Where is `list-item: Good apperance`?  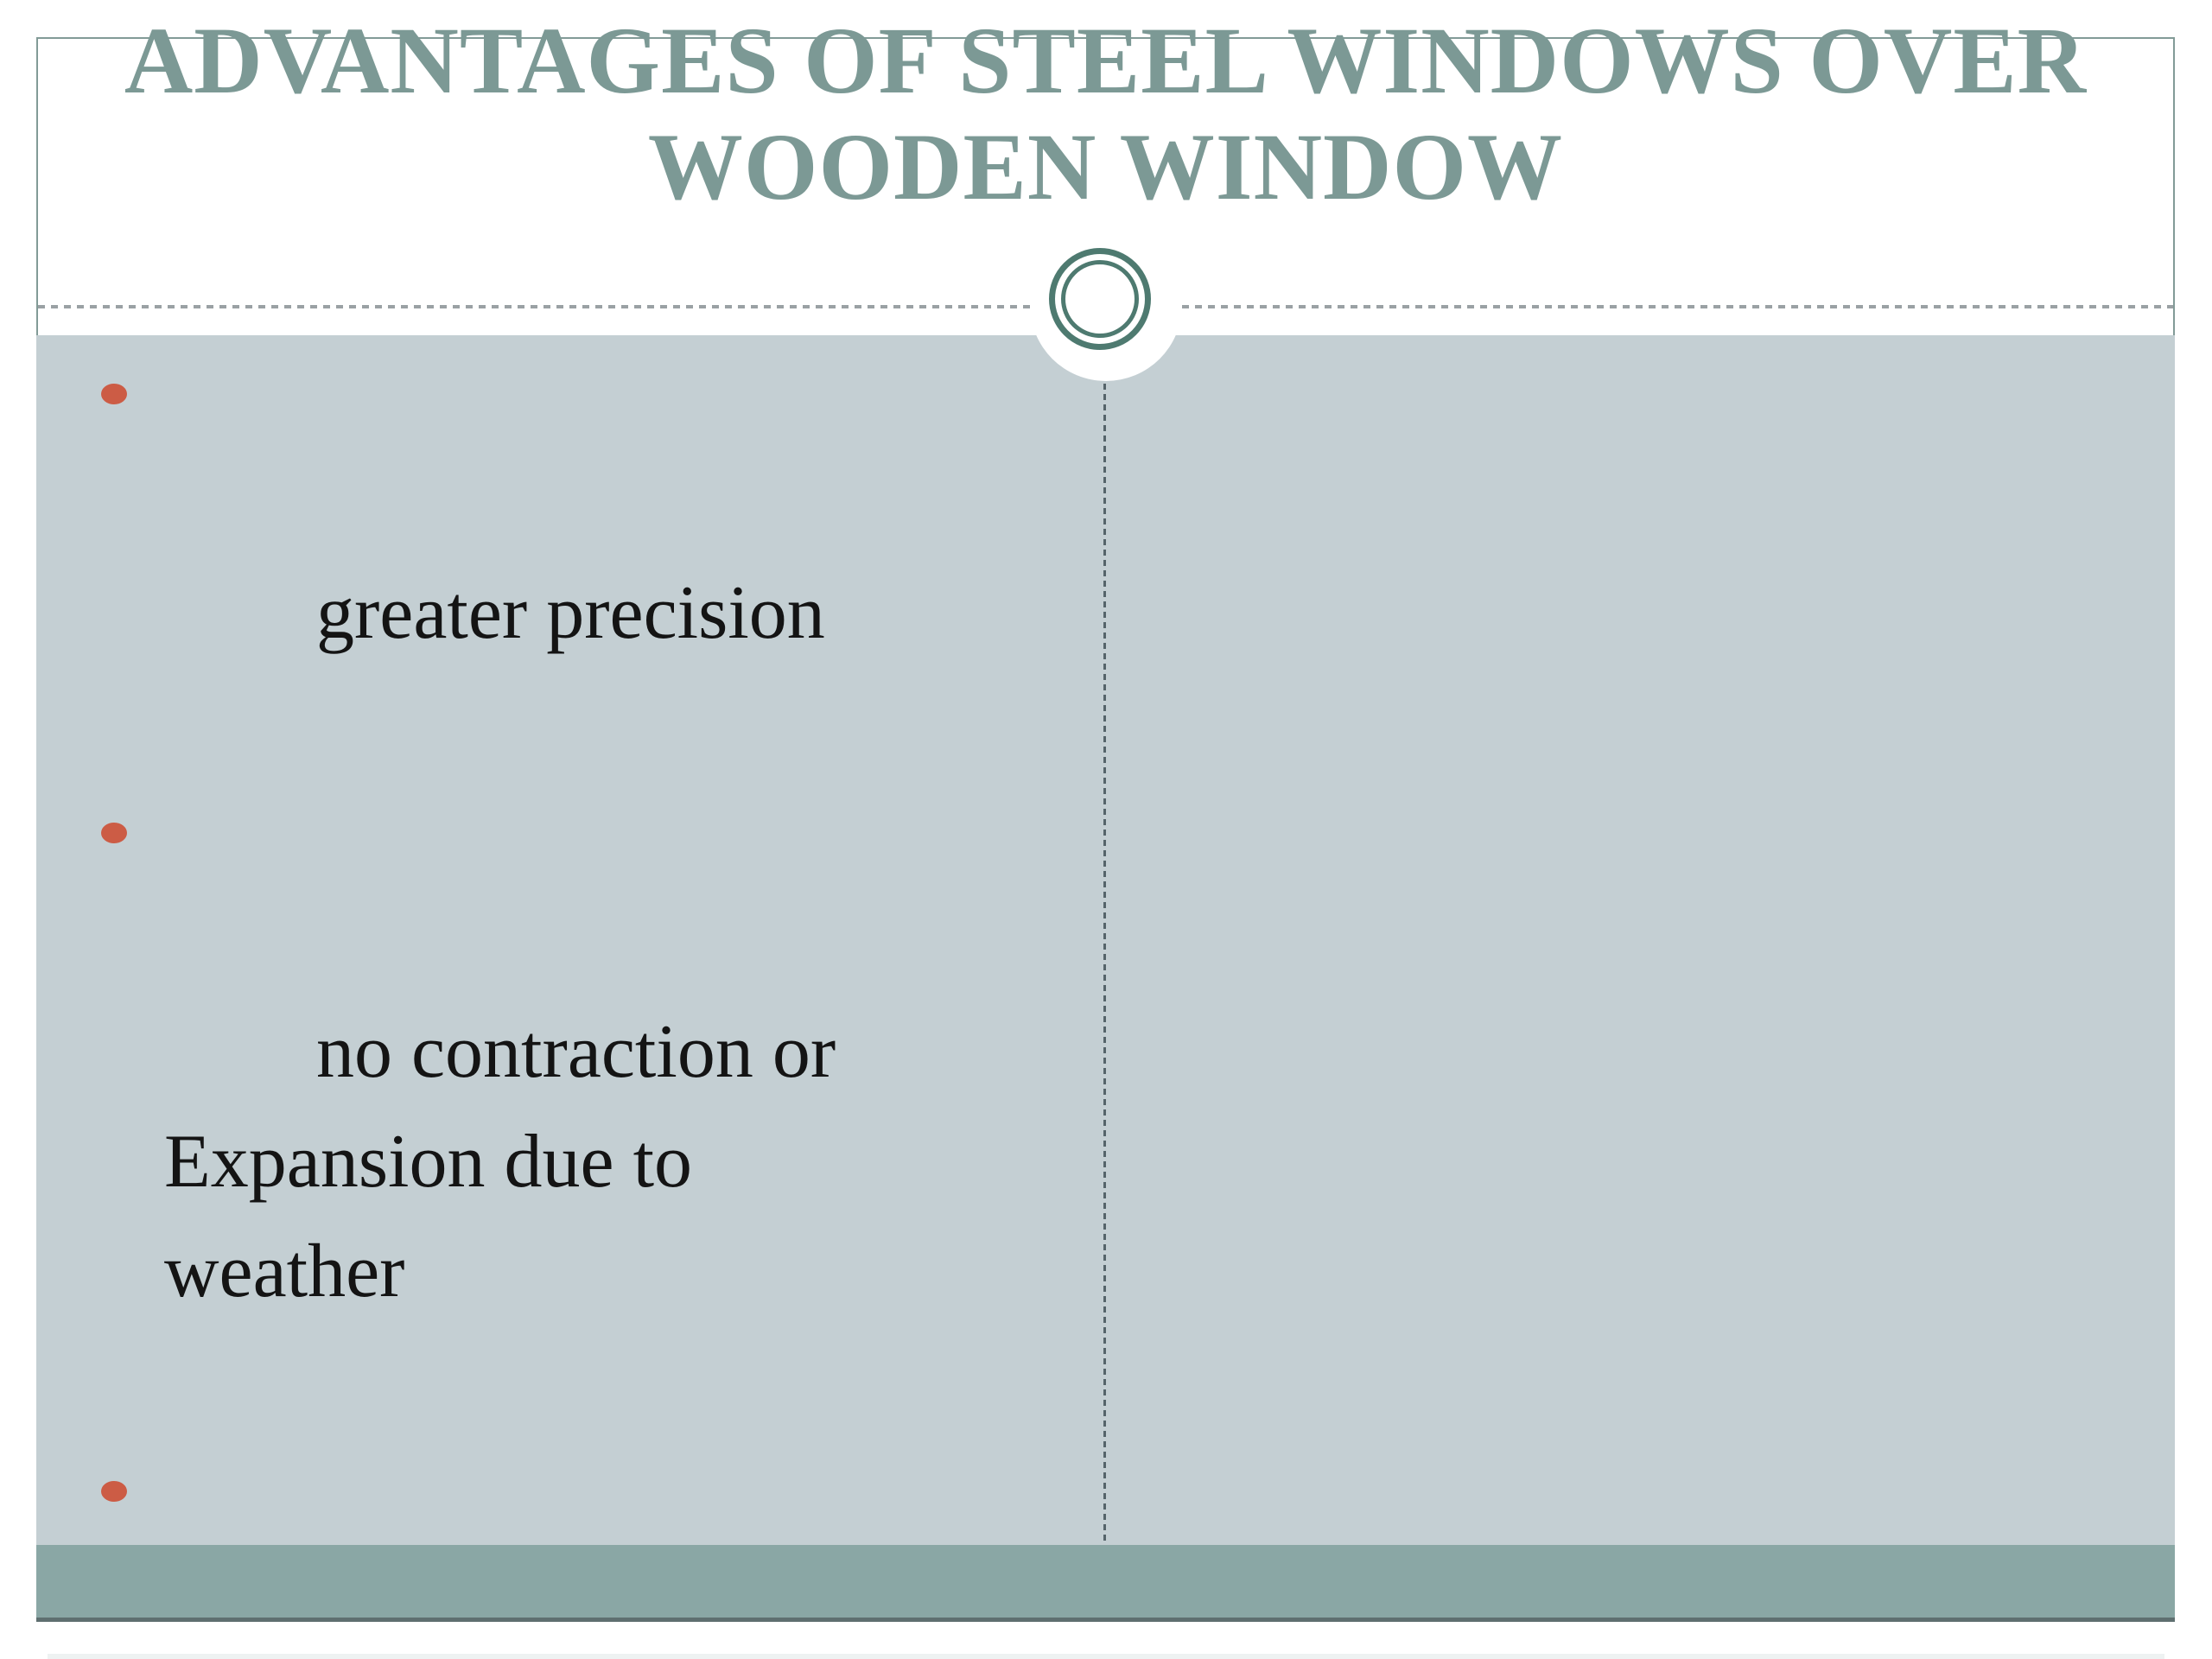 list-item: Good apperance is located at coordinates (559, 1547).